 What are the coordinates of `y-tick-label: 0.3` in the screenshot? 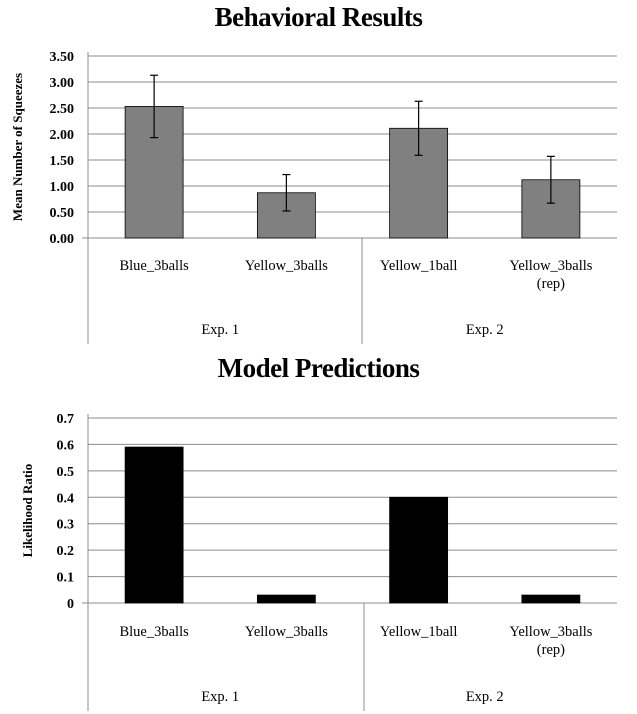 It's located at (66, 525).